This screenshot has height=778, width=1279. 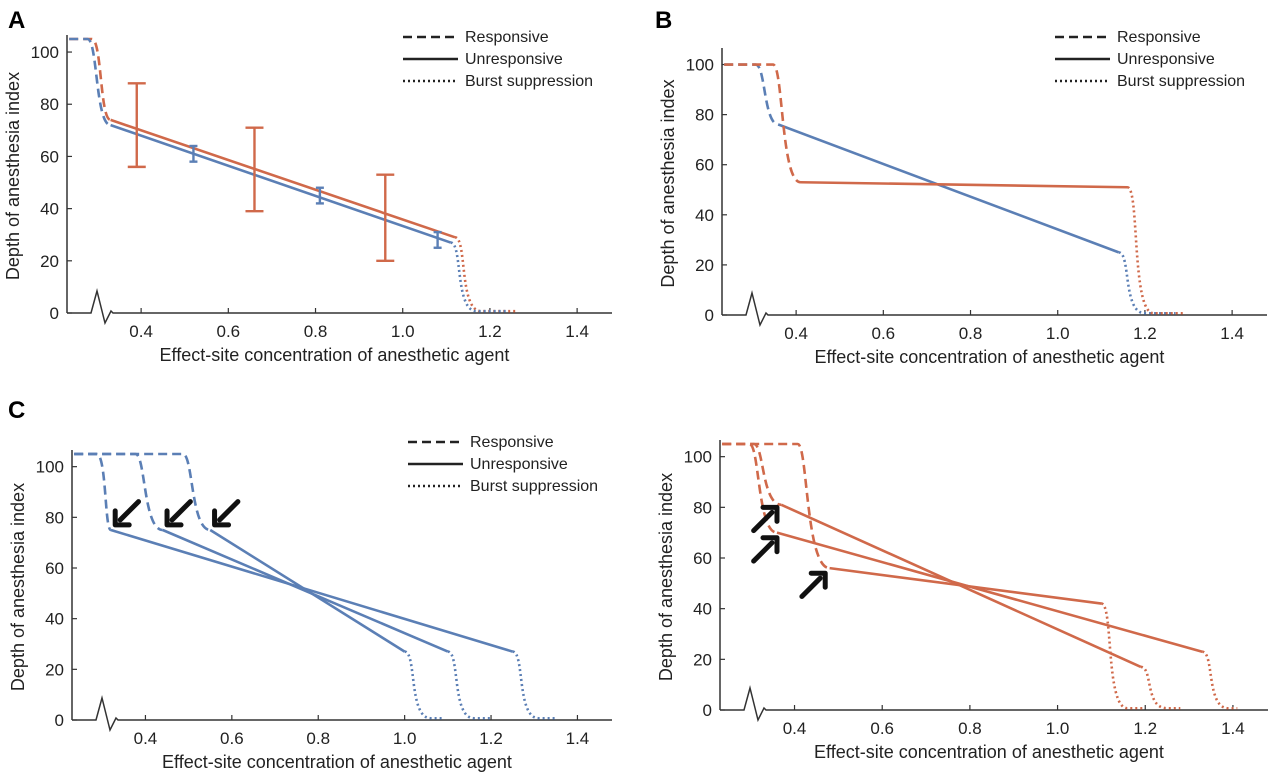 I want to click on panel-label: C, so click(x=16, y=410).